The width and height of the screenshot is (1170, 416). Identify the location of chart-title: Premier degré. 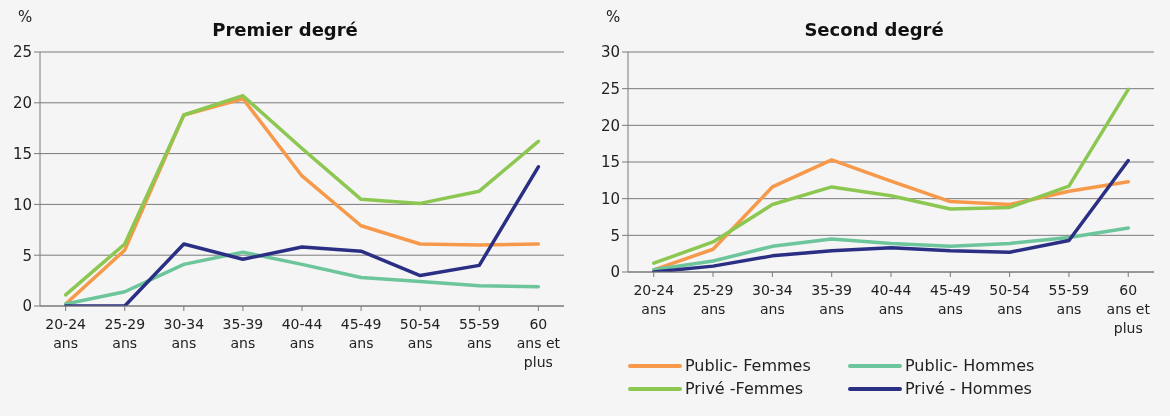
(285, 29).